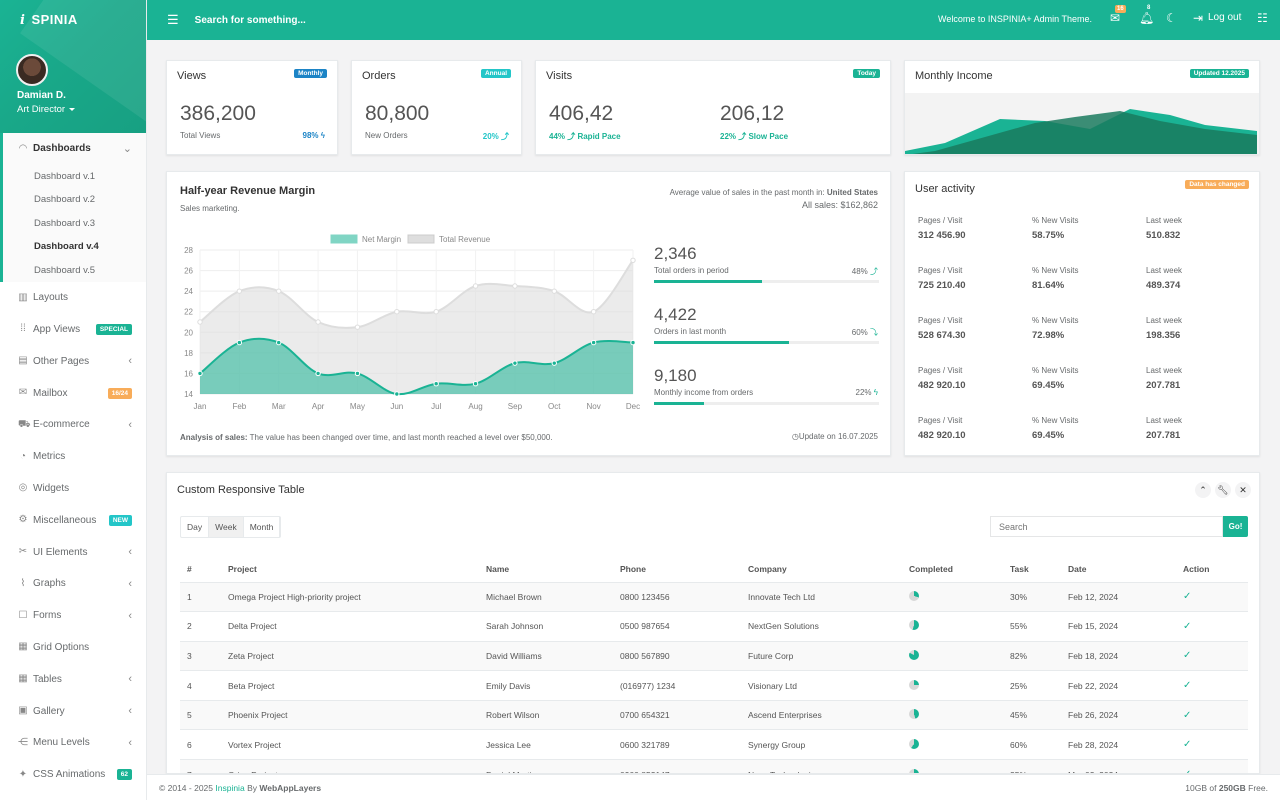 Image resolution: width=1280 pixels, height=800 pixels. I want to click on sidebar-item-label: Tables, so click(47, 679).